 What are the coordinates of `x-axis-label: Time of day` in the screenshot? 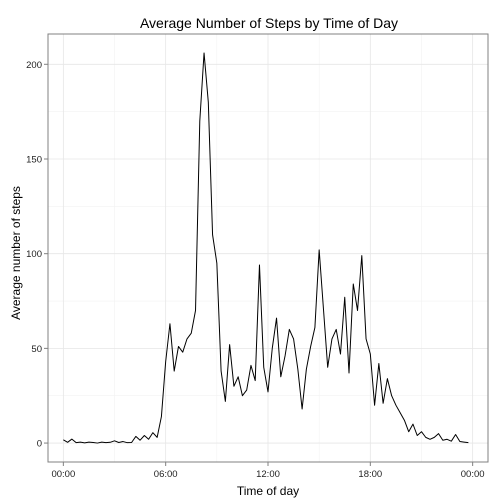 It's located at (268, 491).